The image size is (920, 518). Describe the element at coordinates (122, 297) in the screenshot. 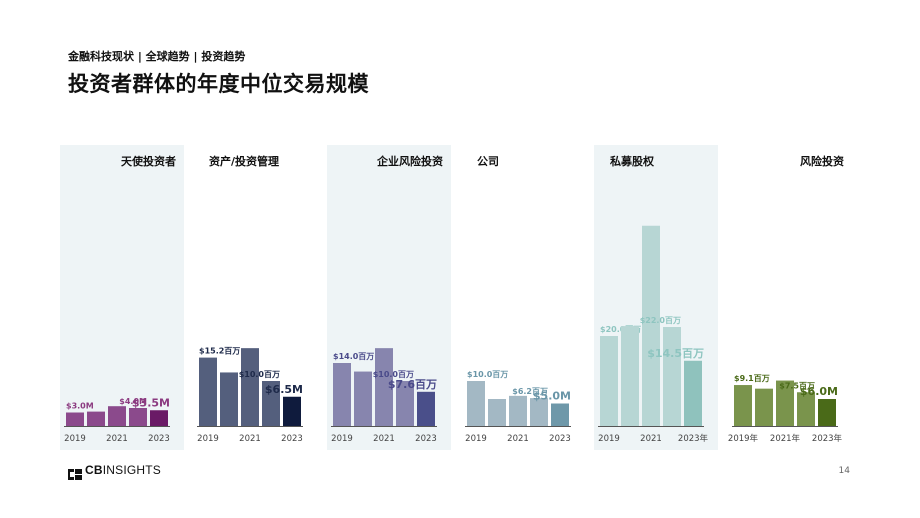

I see `panel-background` at that location.